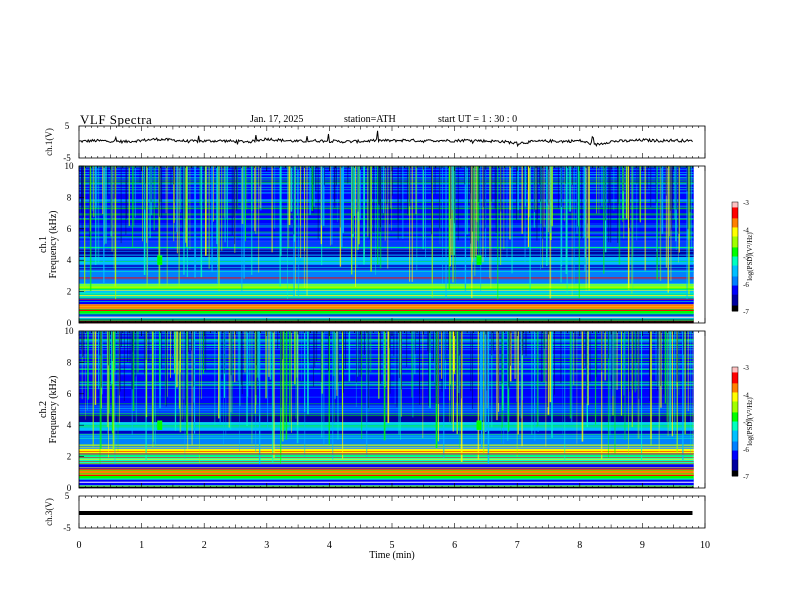  Describe the element at coordinates (735, 421) in the screenshot. I see `colorbar-frame` at that location.